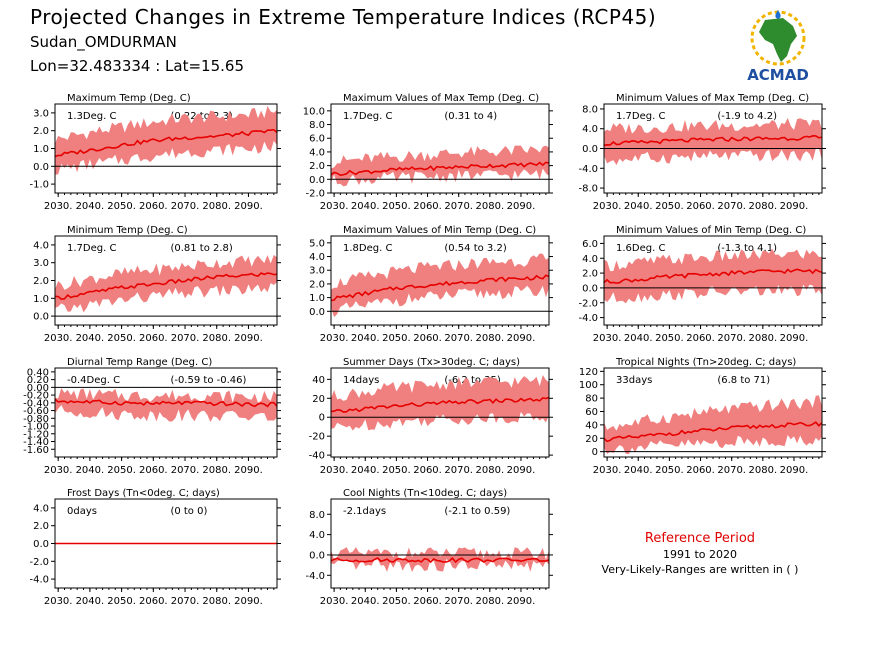  What do you see at coordinates (705, 362) in the screenshot?
I see `chart-title: Tropical Nights (Tn>20deg. C; days)` at bounding box center [705, 362].